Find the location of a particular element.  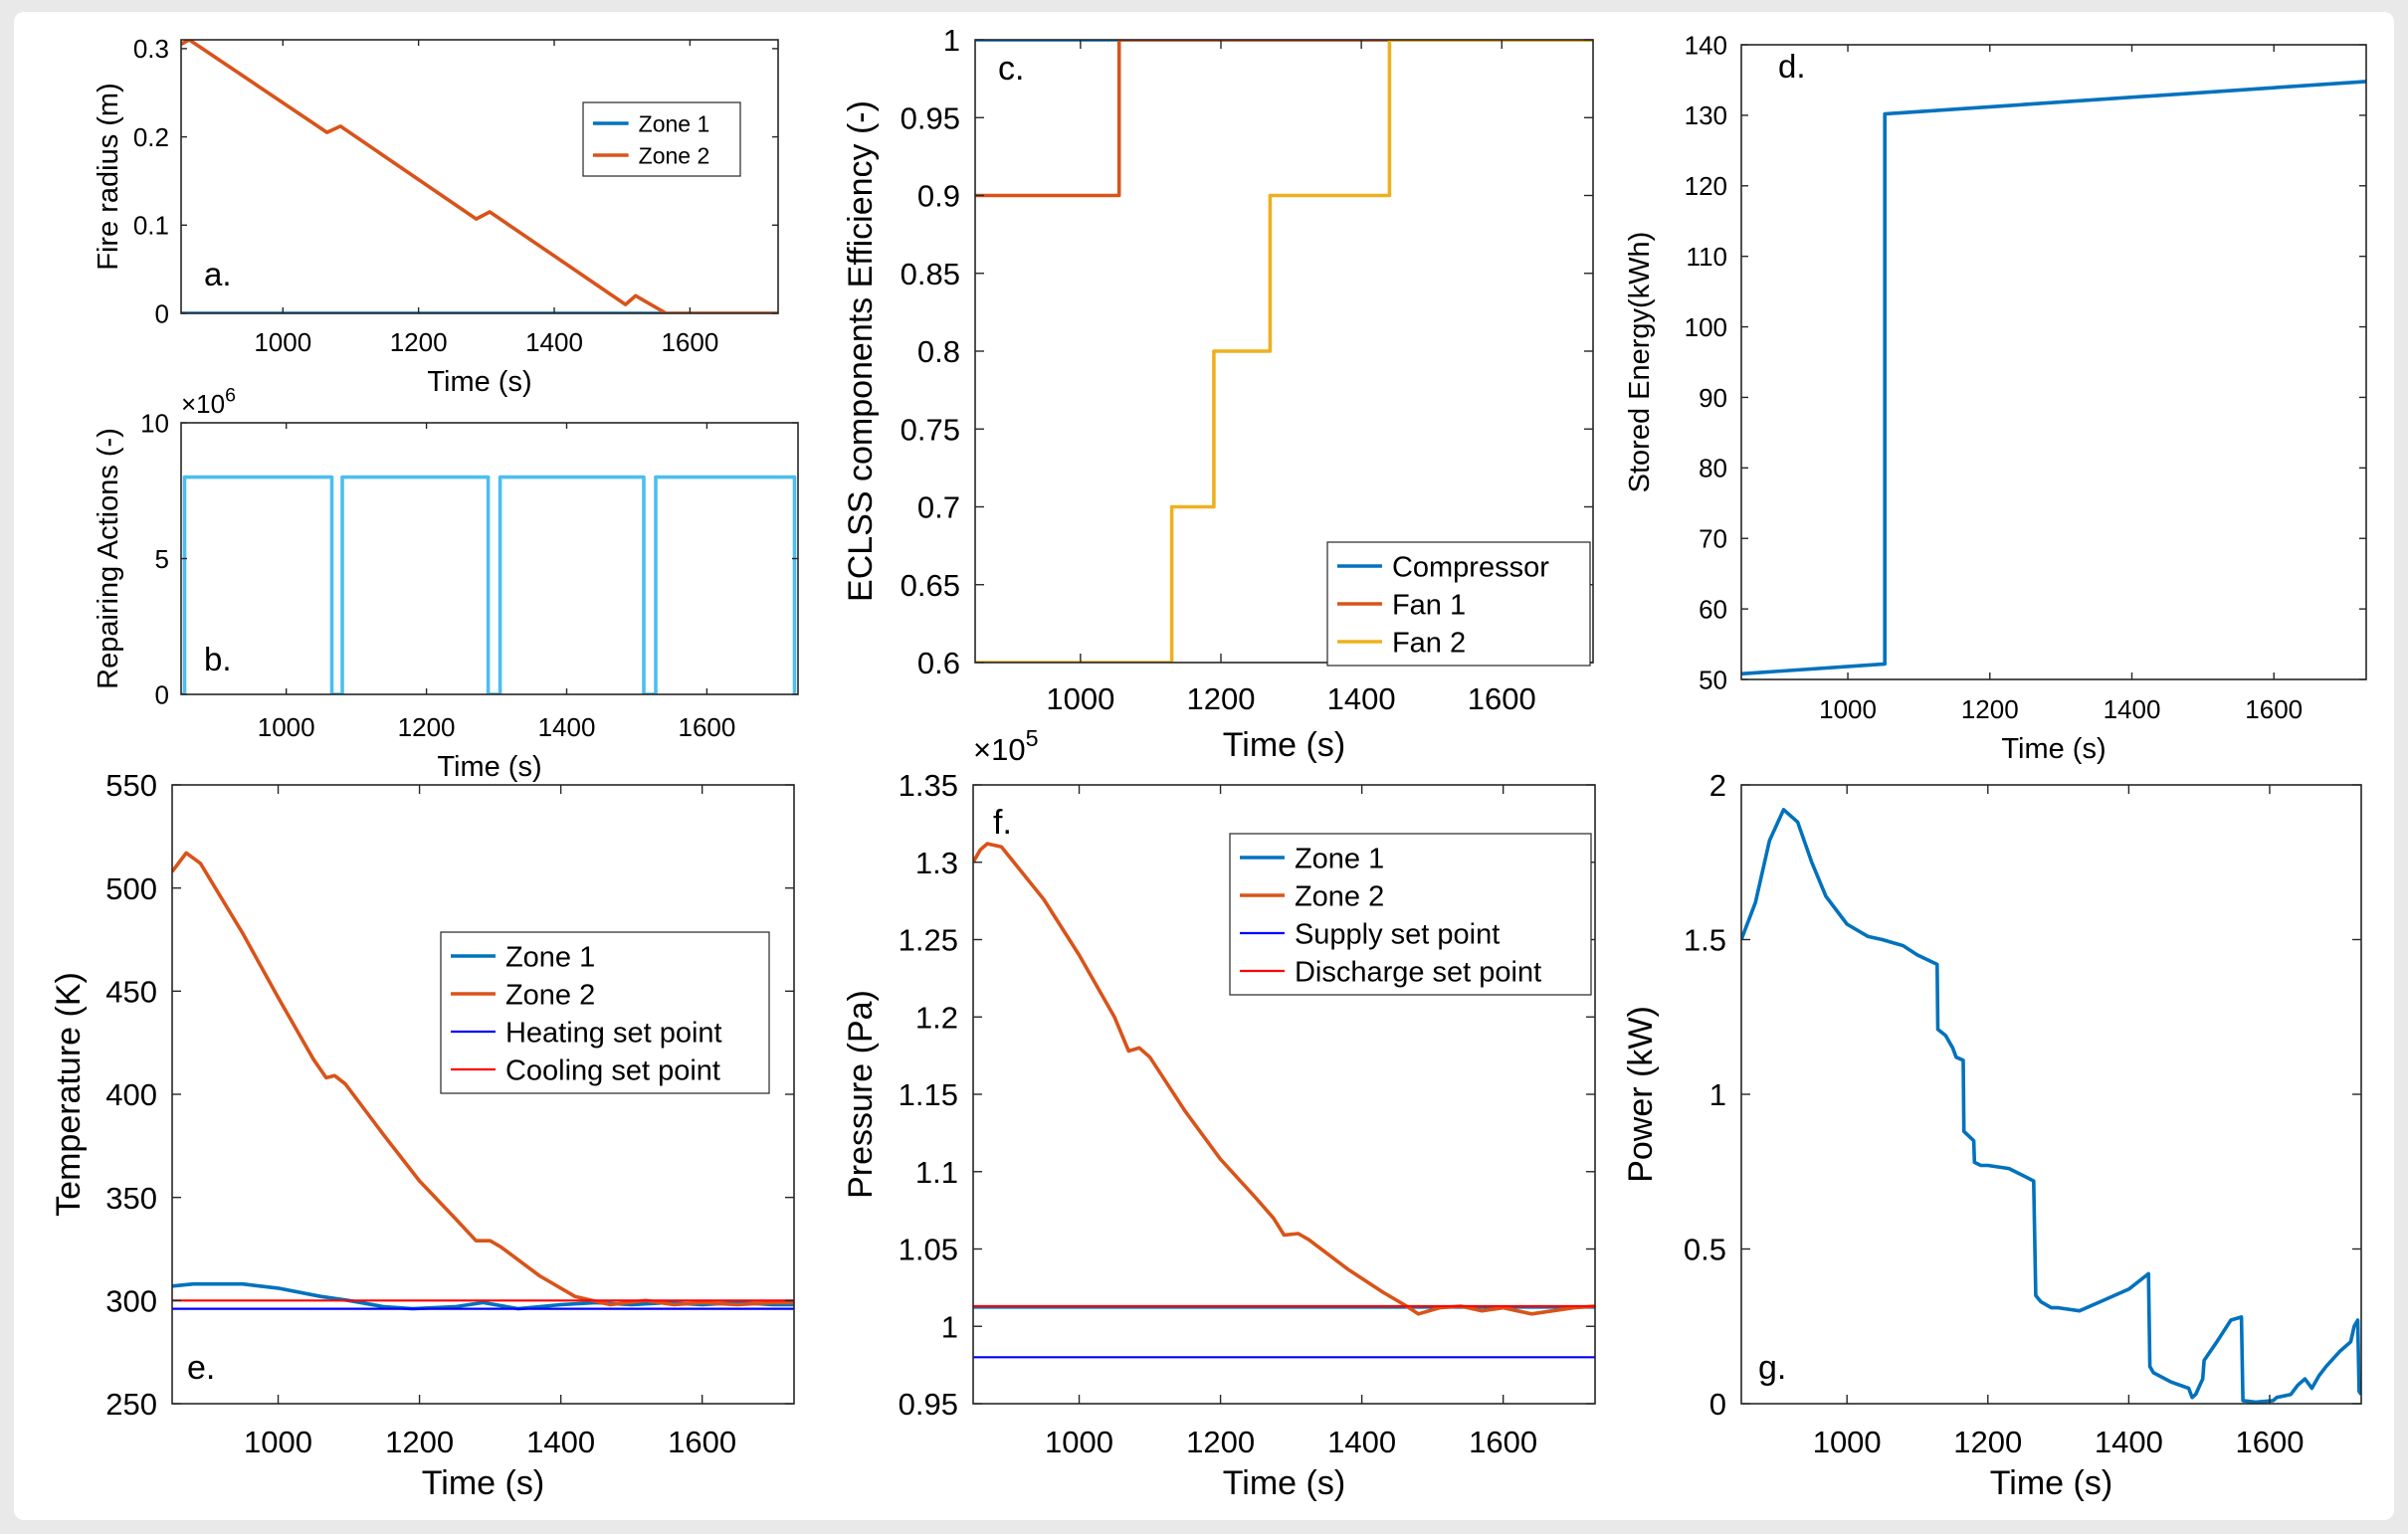

x-tick-label-f-2: 1400 is located at coordinates (1361, 1442).